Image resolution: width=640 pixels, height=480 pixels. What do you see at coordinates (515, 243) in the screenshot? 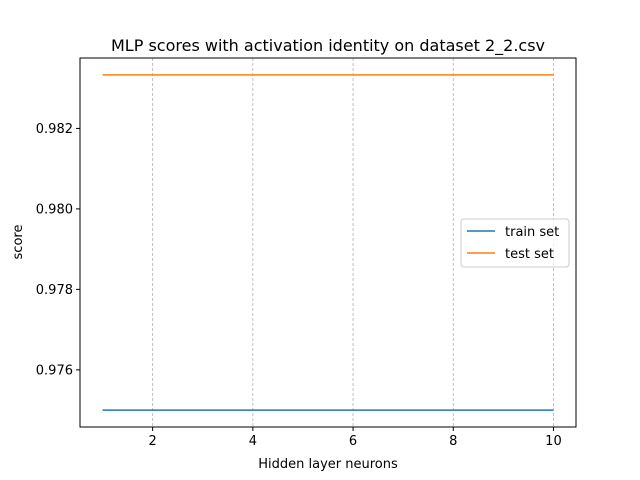
I see `legend: train set test set` at bounding box center [515, 243].